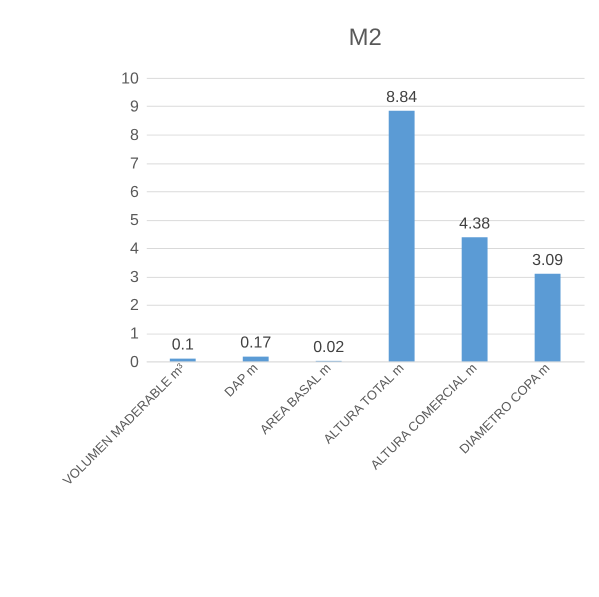  What do you see at coordinates (256, 343) in the screenshot?
I see `data-label: 0.17` at bounding box center [256, 343].